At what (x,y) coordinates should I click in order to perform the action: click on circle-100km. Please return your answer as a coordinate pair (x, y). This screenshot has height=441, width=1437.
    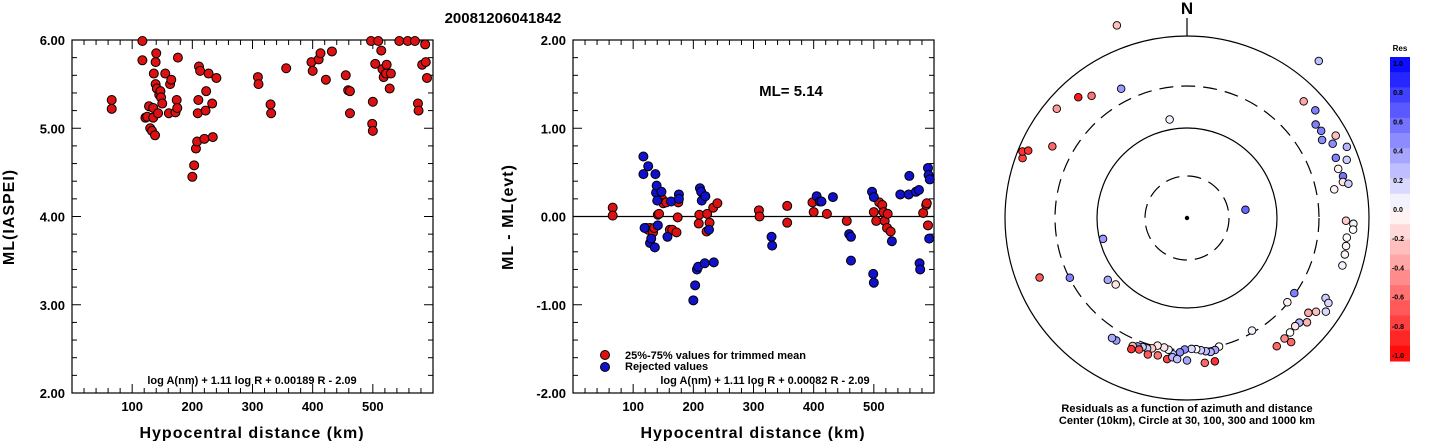
    Looking at the image, I should click on (1187, 218).